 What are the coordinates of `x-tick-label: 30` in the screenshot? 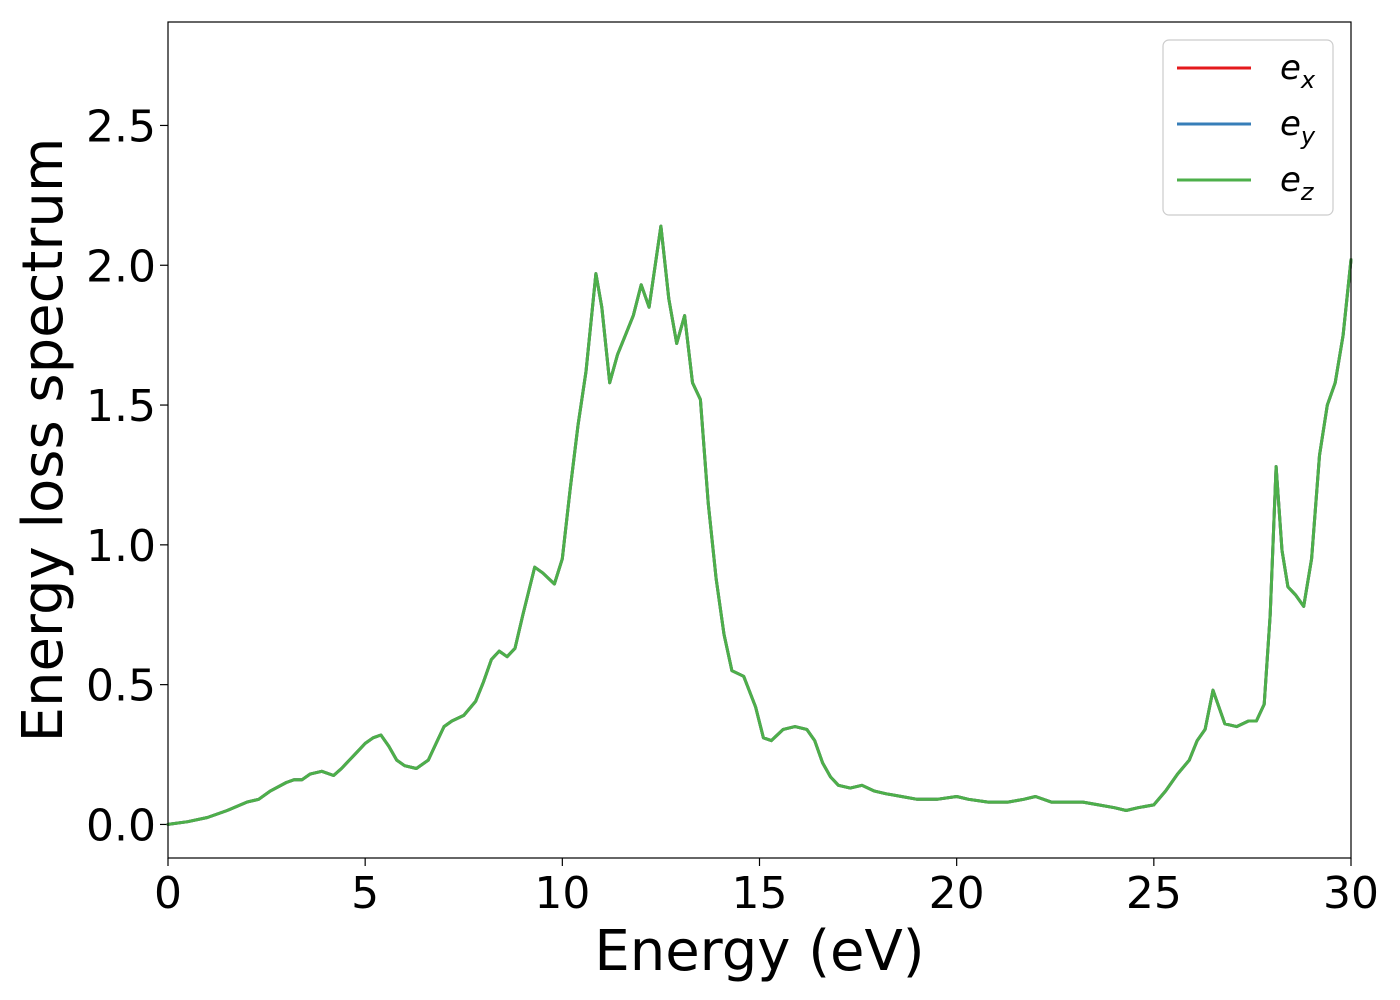 It's located at (1351, 893).